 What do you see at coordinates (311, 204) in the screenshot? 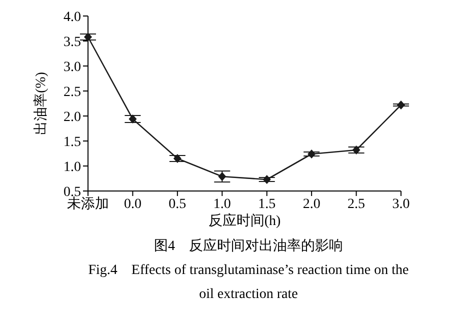
I see `x-tick-label: 2.0` at bounding box center [311, 204].